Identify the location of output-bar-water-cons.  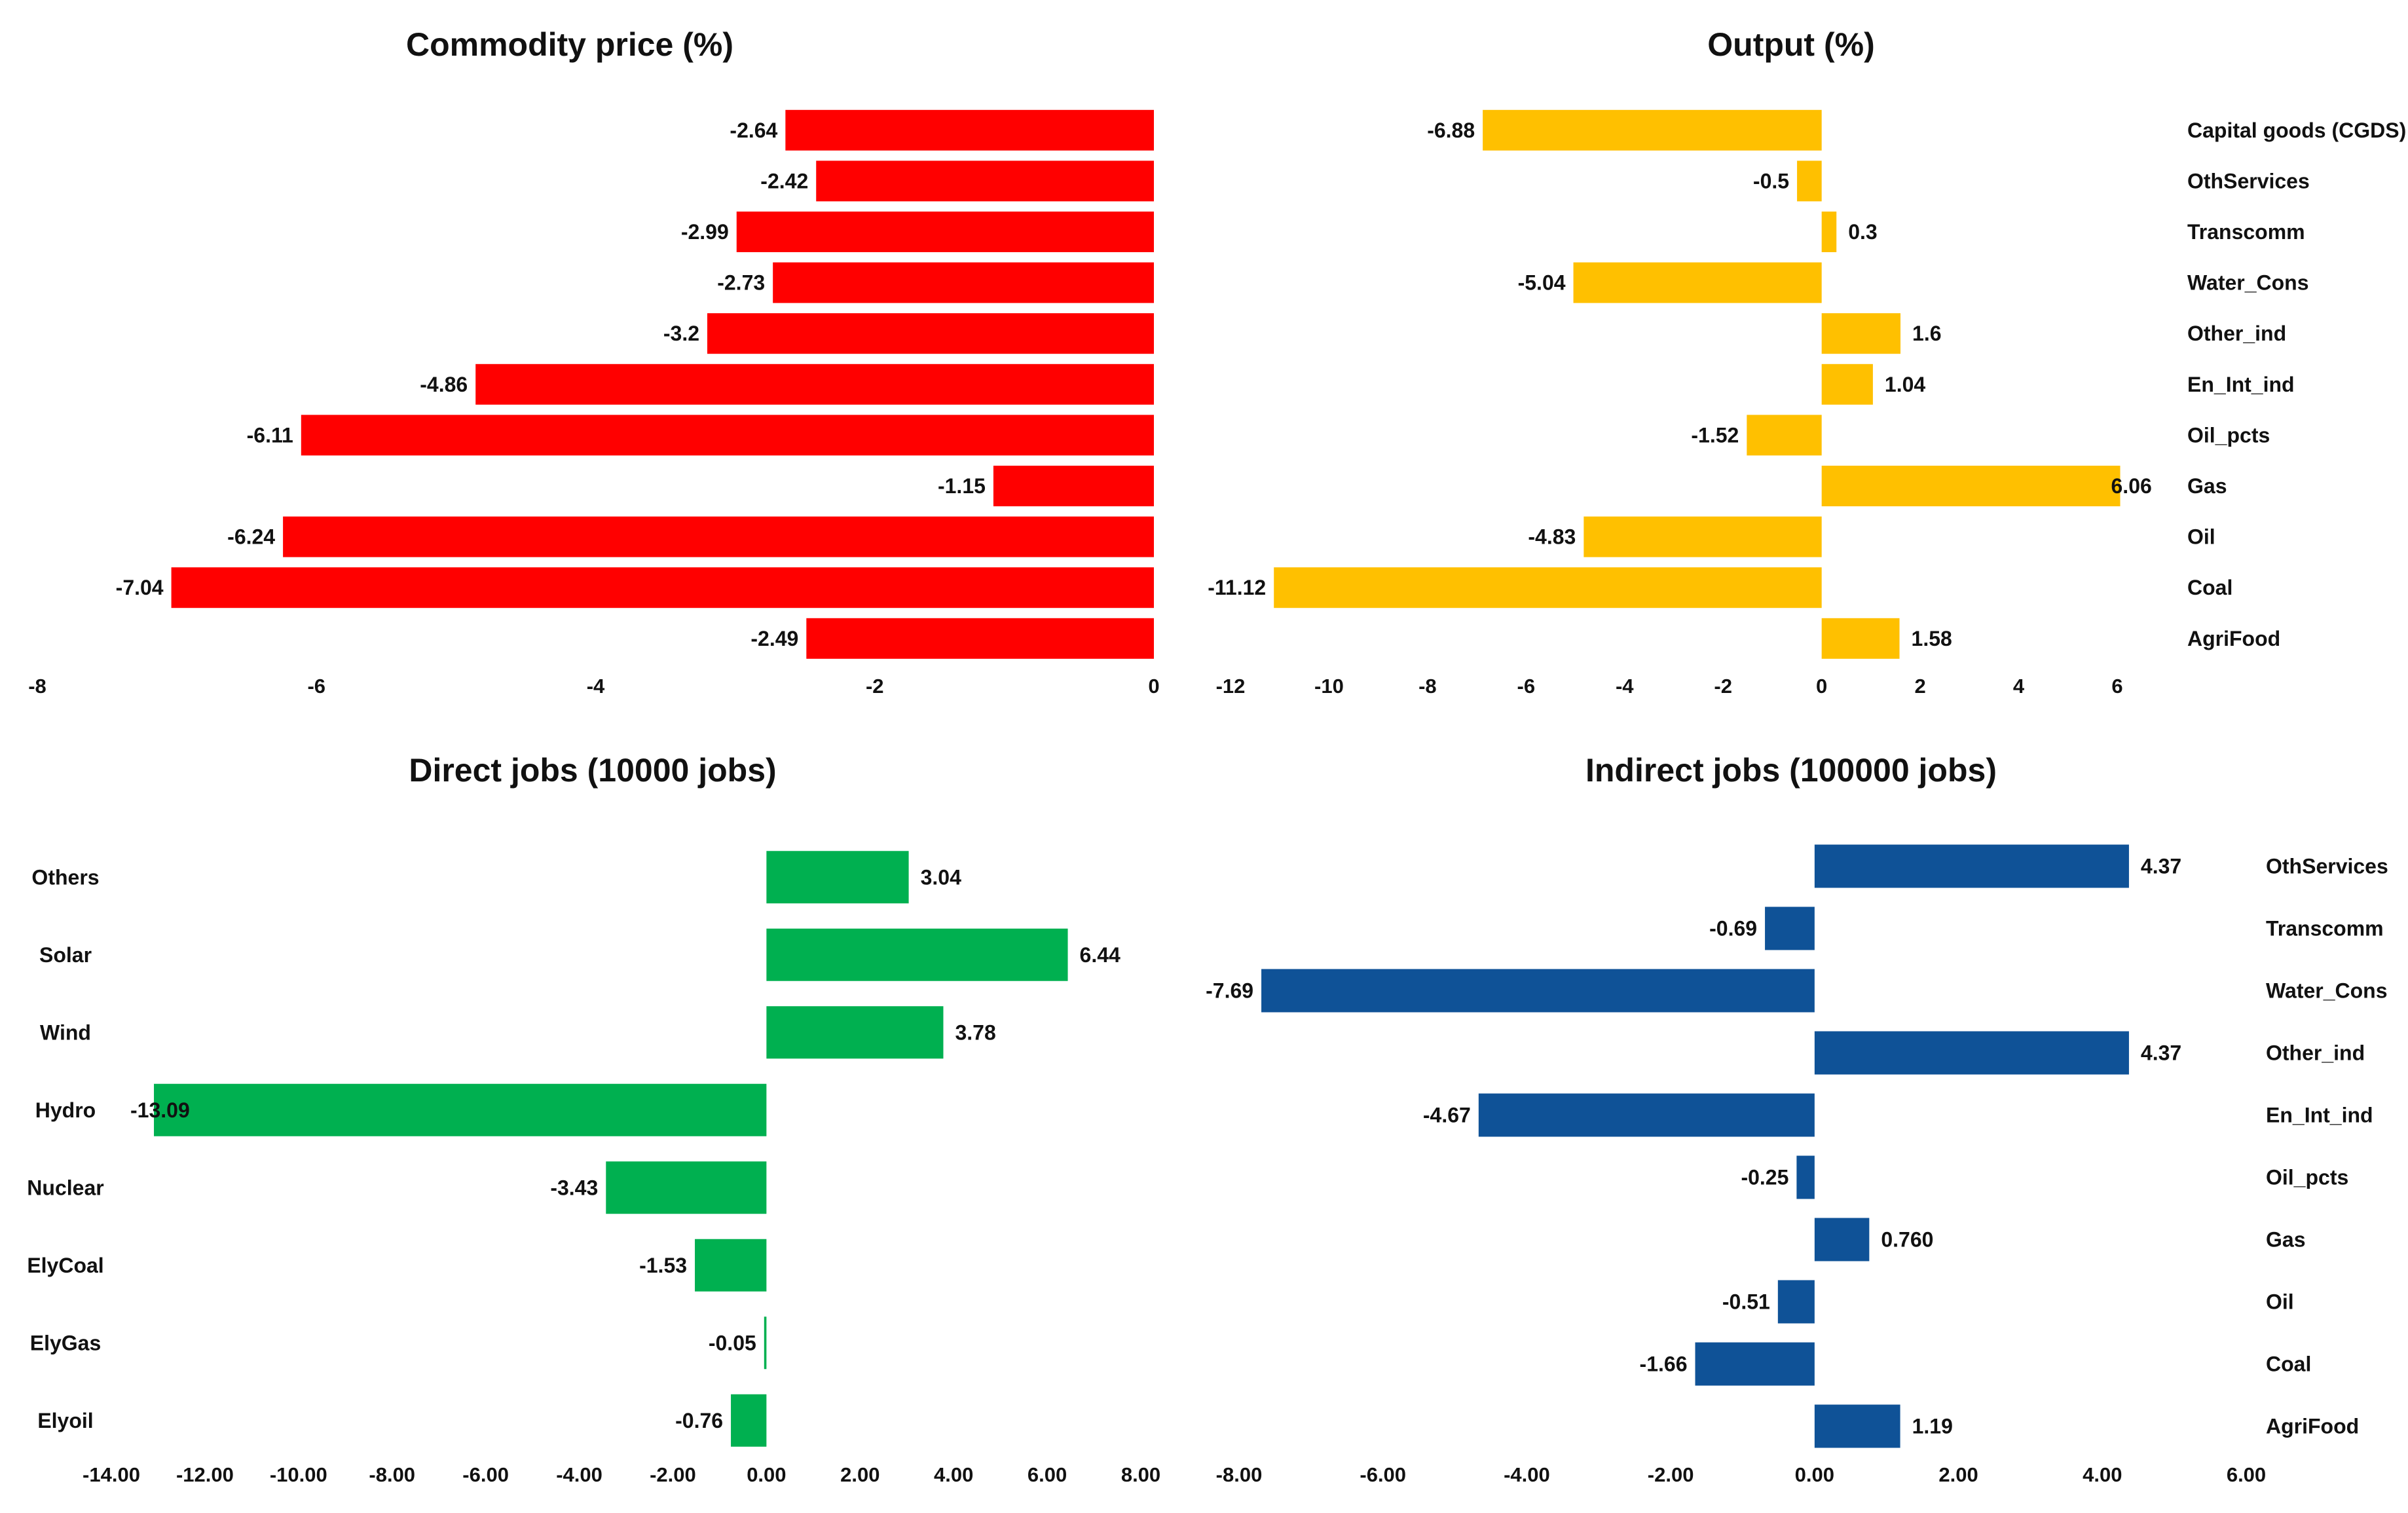
(1697, 282).